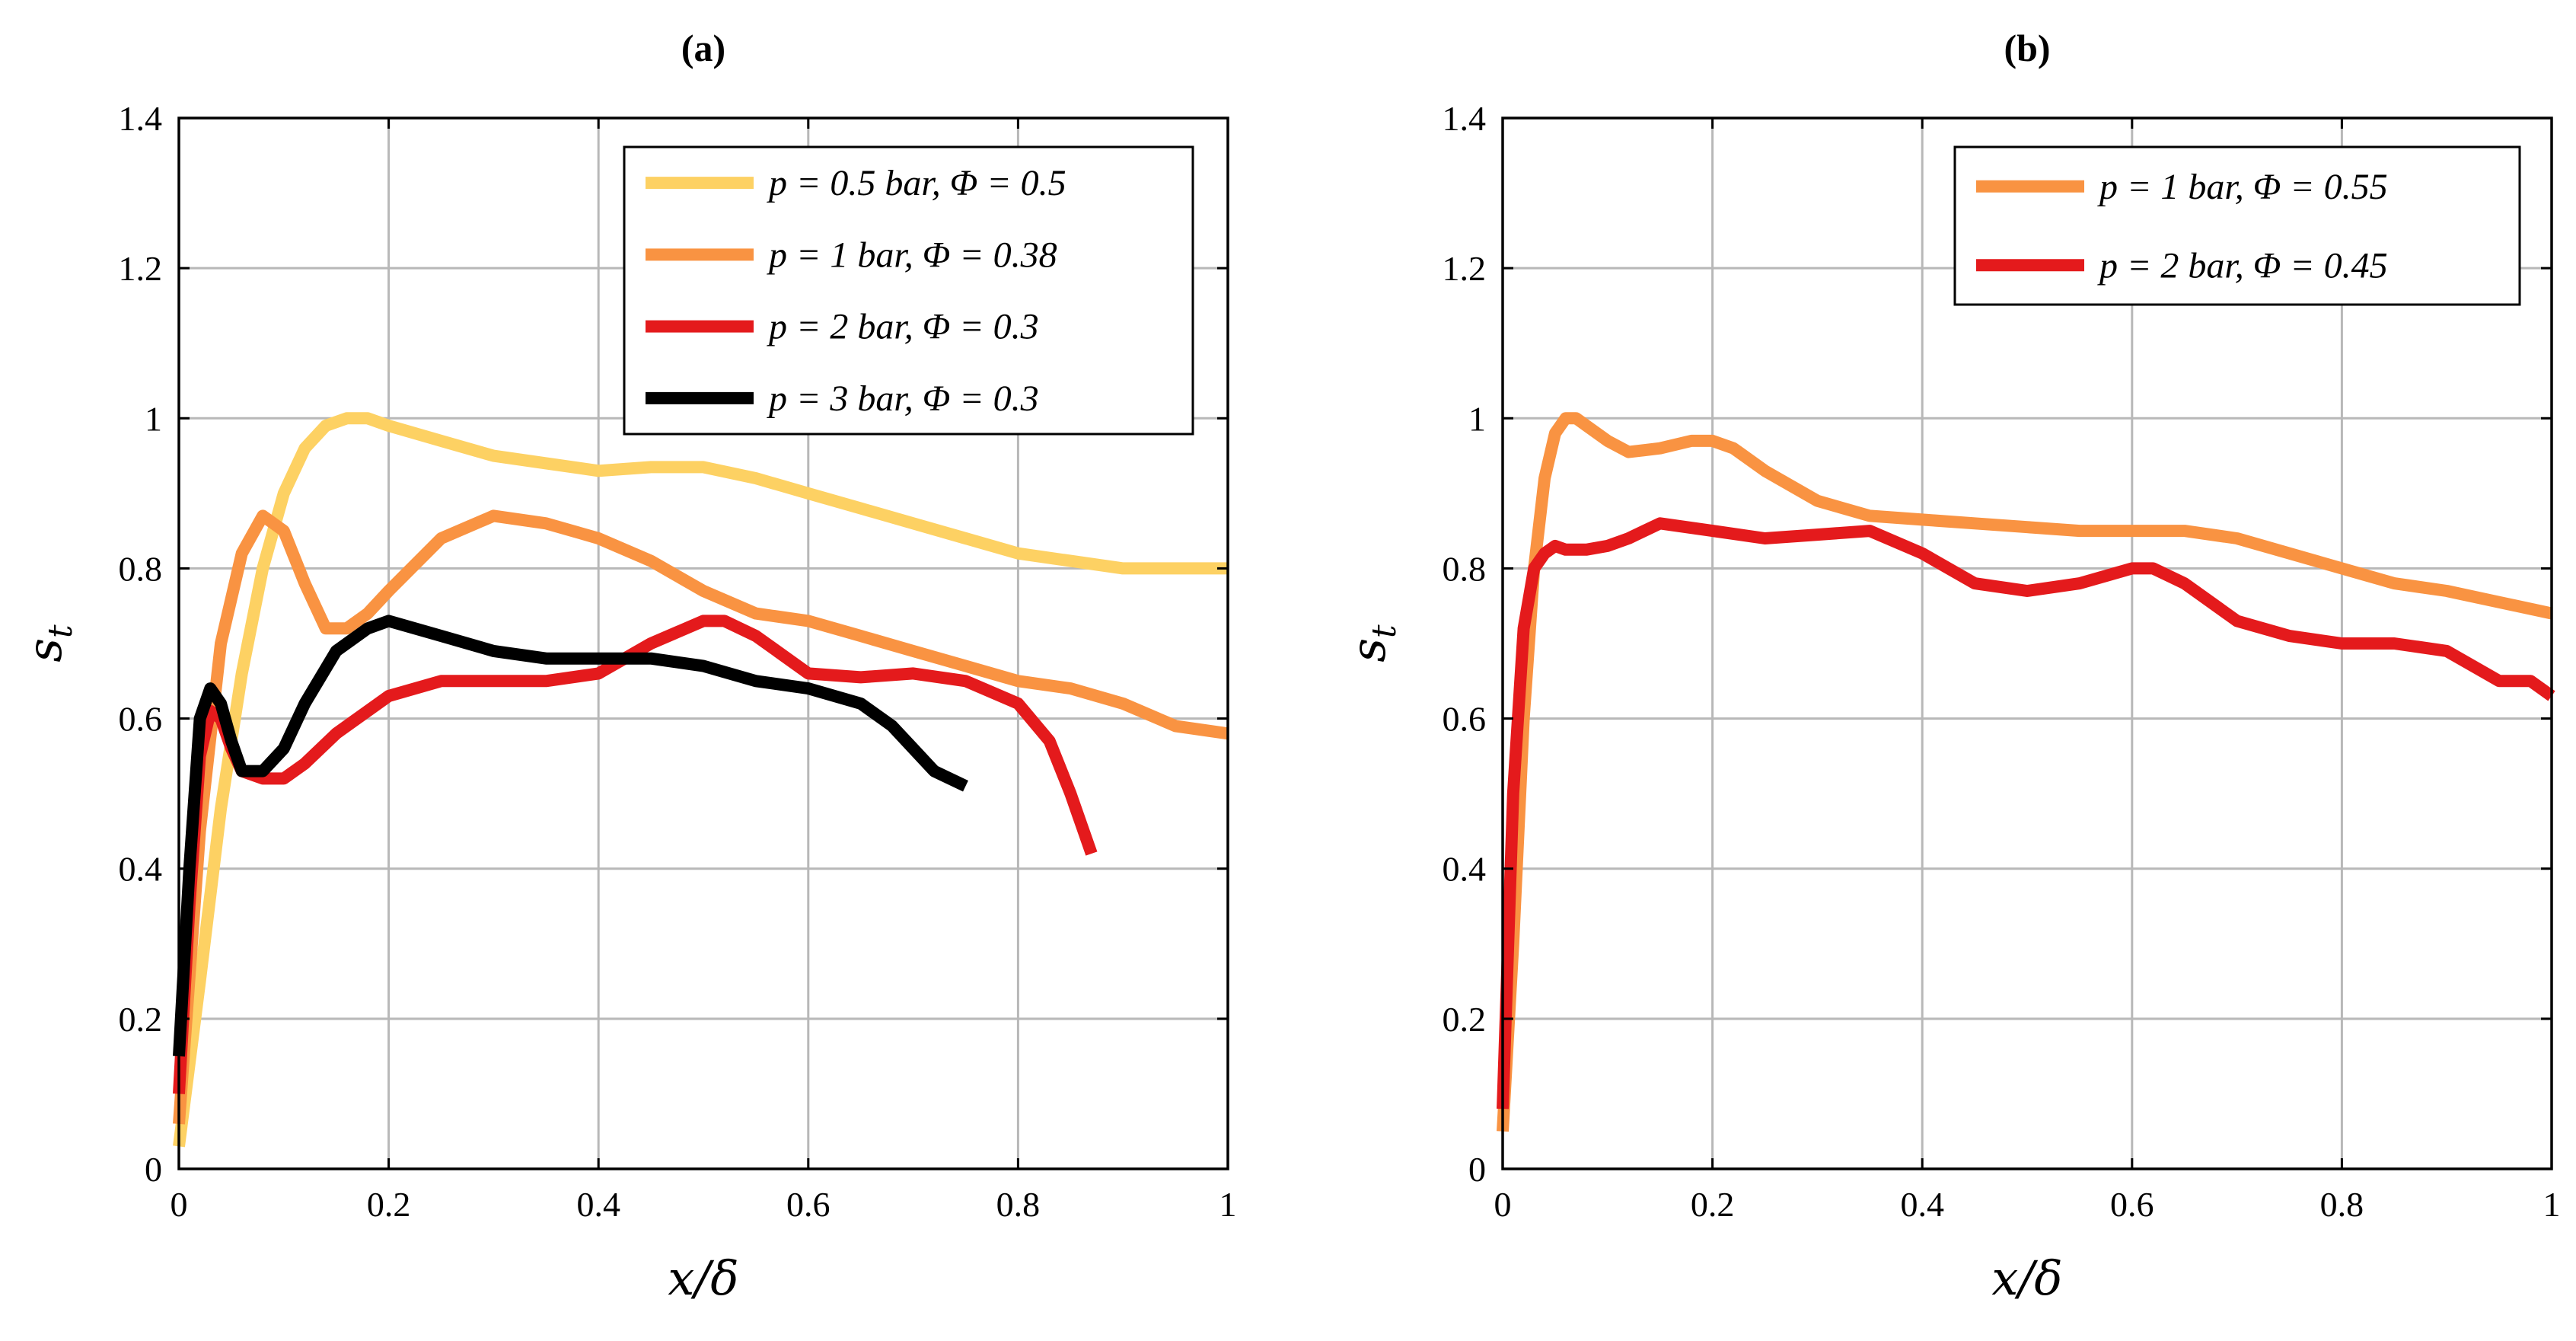  Describe the element at coordinates (912, 255) in the screenshot. I see `legend-label-2: p = 1 bar, Φ = 0.38` at that location.